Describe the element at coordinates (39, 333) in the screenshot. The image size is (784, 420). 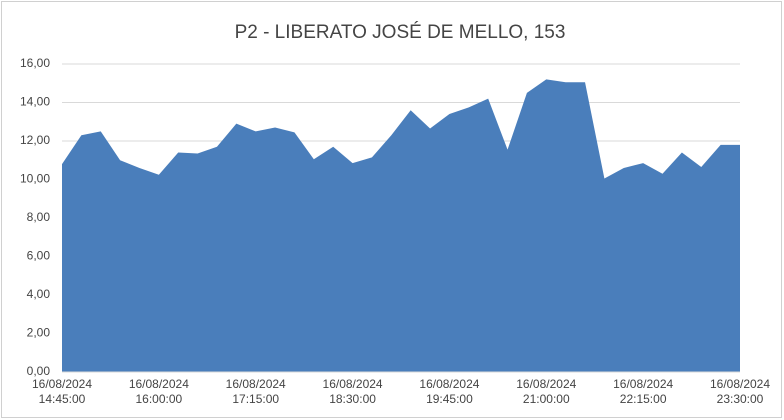
I see `y-tick-label: 2,00` at that location.